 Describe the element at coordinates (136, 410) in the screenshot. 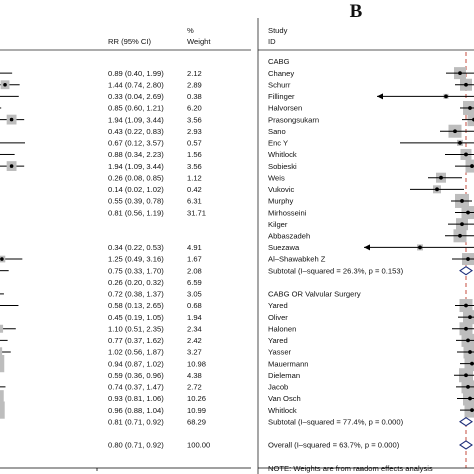

I see `rr-ci-text: 0.96 (0.88, 1.04)` at that location.